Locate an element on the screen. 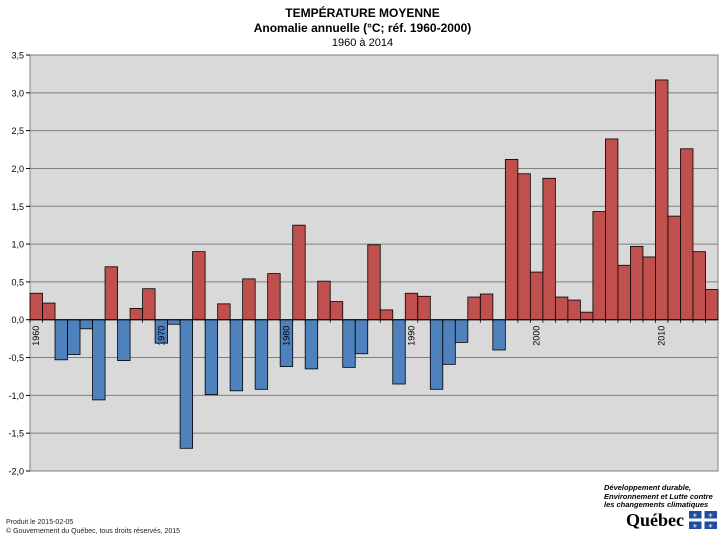 The width and height of the screenshot is (725, 537). y-tick-label: -2,0 is located at coordinates (16, 472).